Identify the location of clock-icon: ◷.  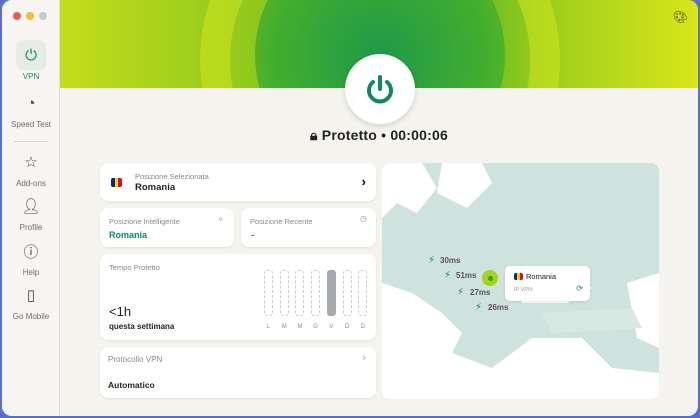
(363, 218).